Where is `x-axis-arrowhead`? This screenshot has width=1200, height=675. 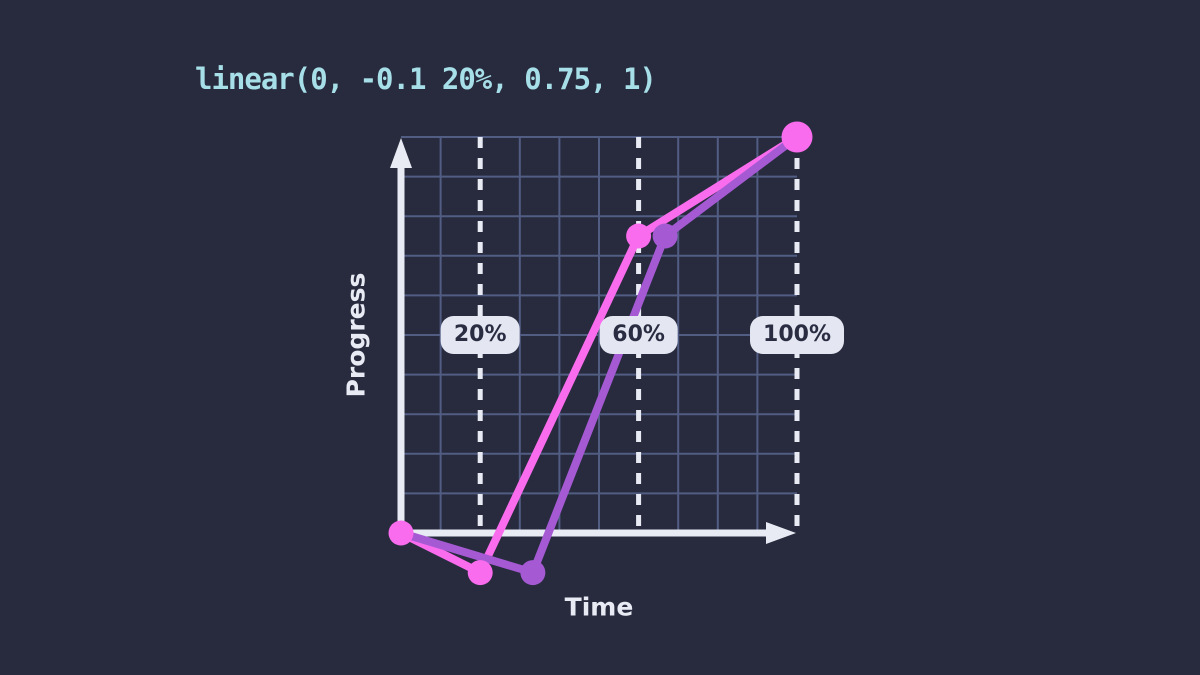 x-axis-arrowhead is located at coordinates (781, 533).